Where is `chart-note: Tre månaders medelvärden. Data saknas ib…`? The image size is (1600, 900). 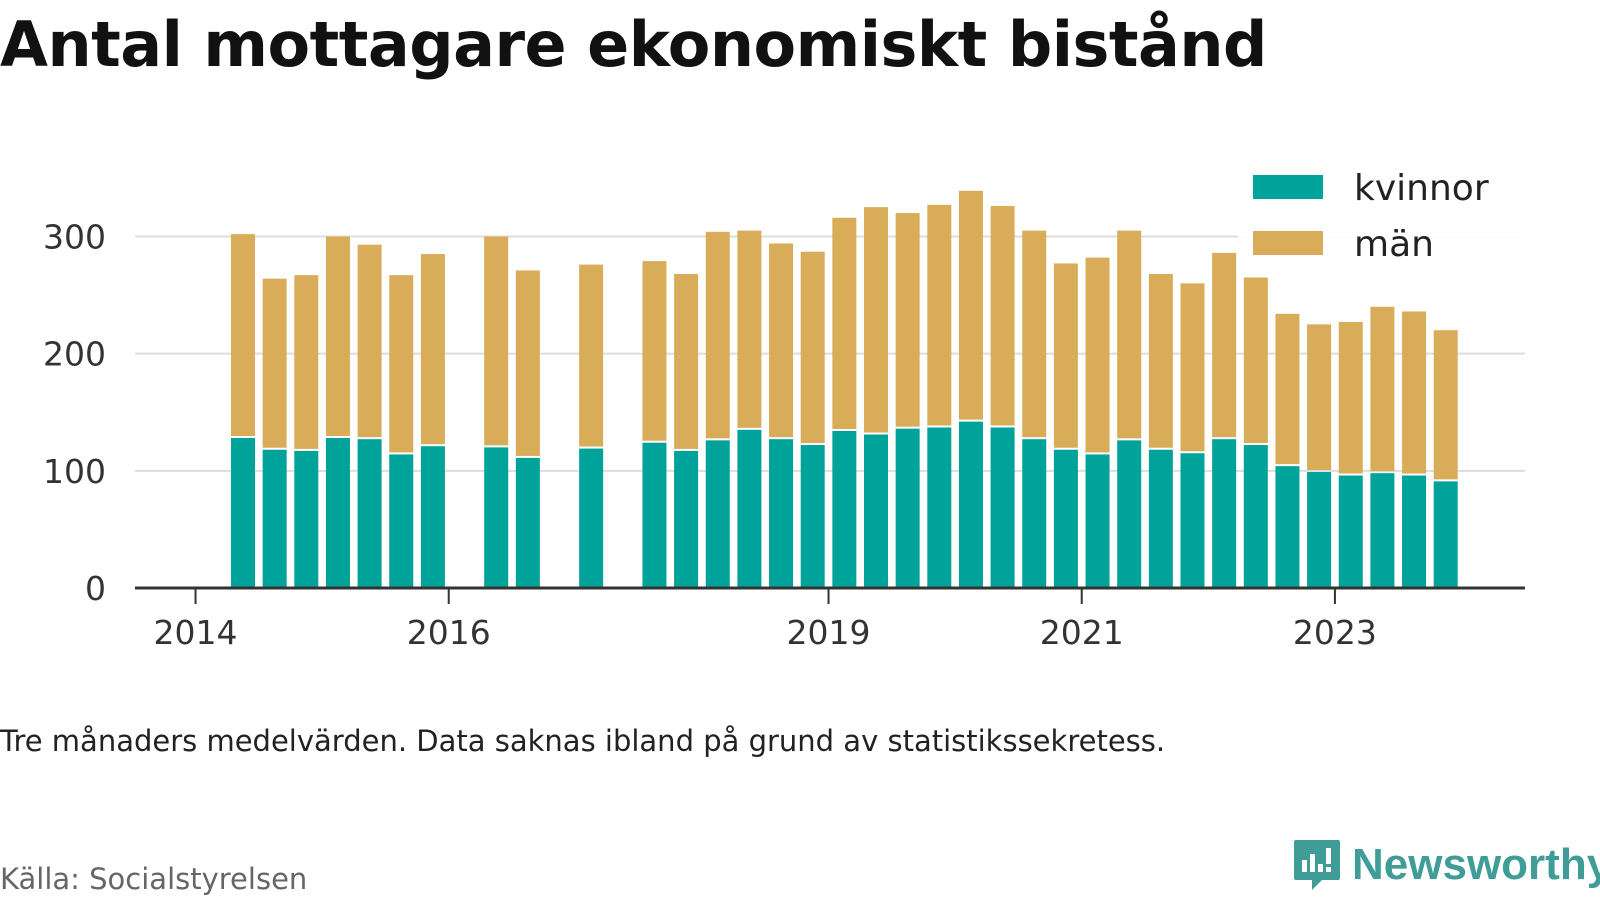
chart-note: Tre månaders medelvärden. Data saknas ib… is located at coordinates (583, 741).